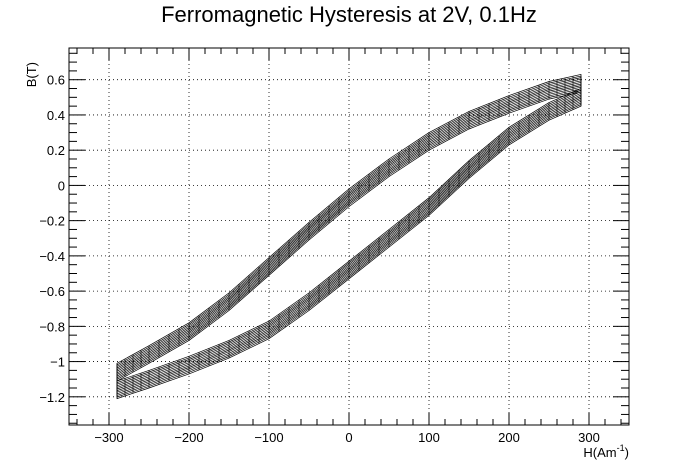 This screenshot has height=473, width=698. What do you see at coordinates (589, 437) in the screenshot?
I see `x-tick-label: 300` at bounding box center [589, 437].